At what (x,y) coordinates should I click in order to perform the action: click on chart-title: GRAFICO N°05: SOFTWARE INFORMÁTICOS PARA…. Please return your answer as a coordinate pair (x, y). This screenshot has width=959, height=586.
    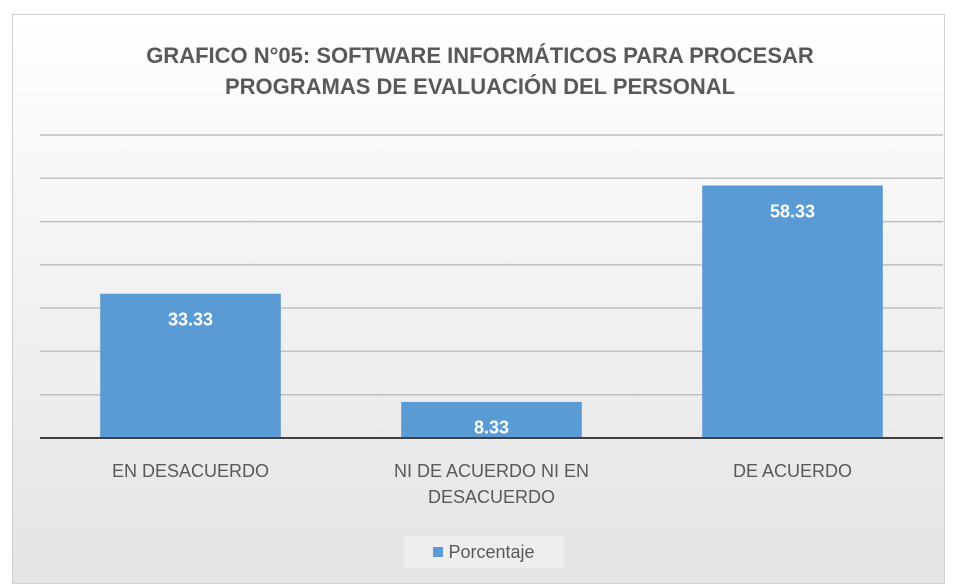
    Looking at the image, I should click on (480, 71).